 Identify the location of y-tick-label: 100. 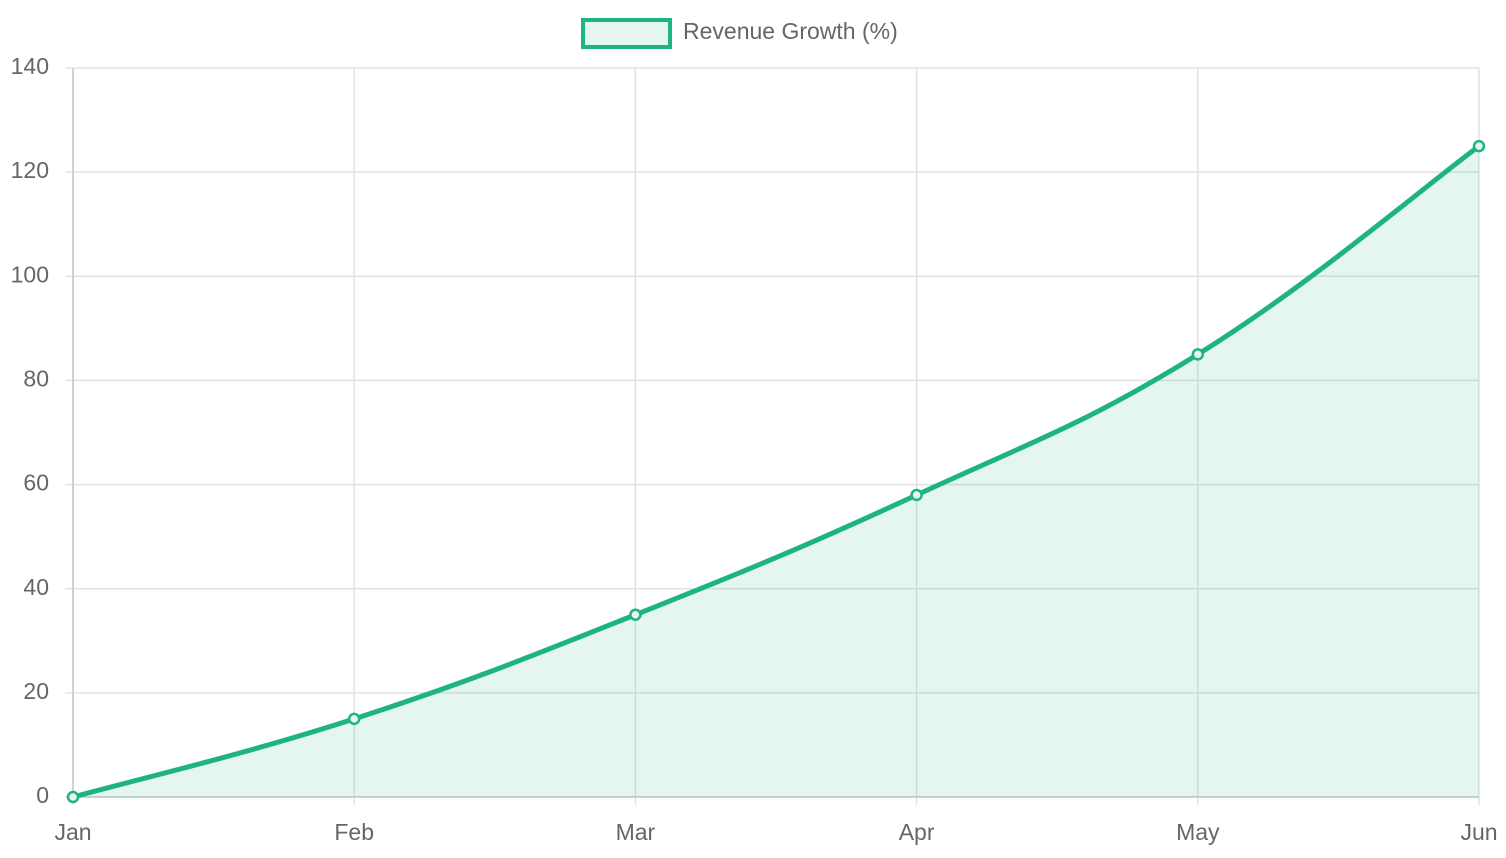
(30, 274).